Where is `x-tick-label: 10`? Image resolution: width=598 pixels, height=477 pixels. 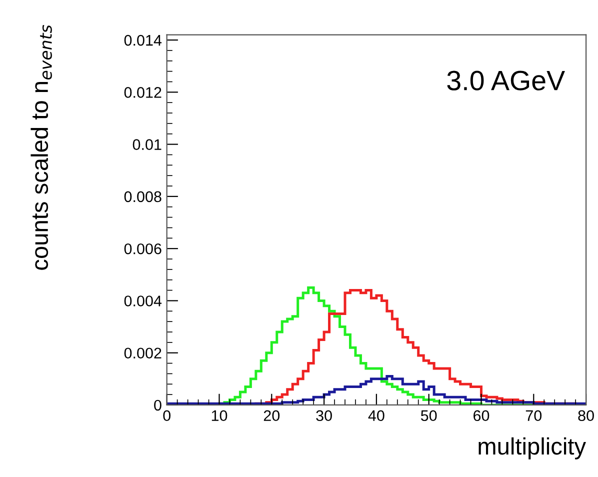
x-tick-label: 10 is located at coordinates (220, 416).